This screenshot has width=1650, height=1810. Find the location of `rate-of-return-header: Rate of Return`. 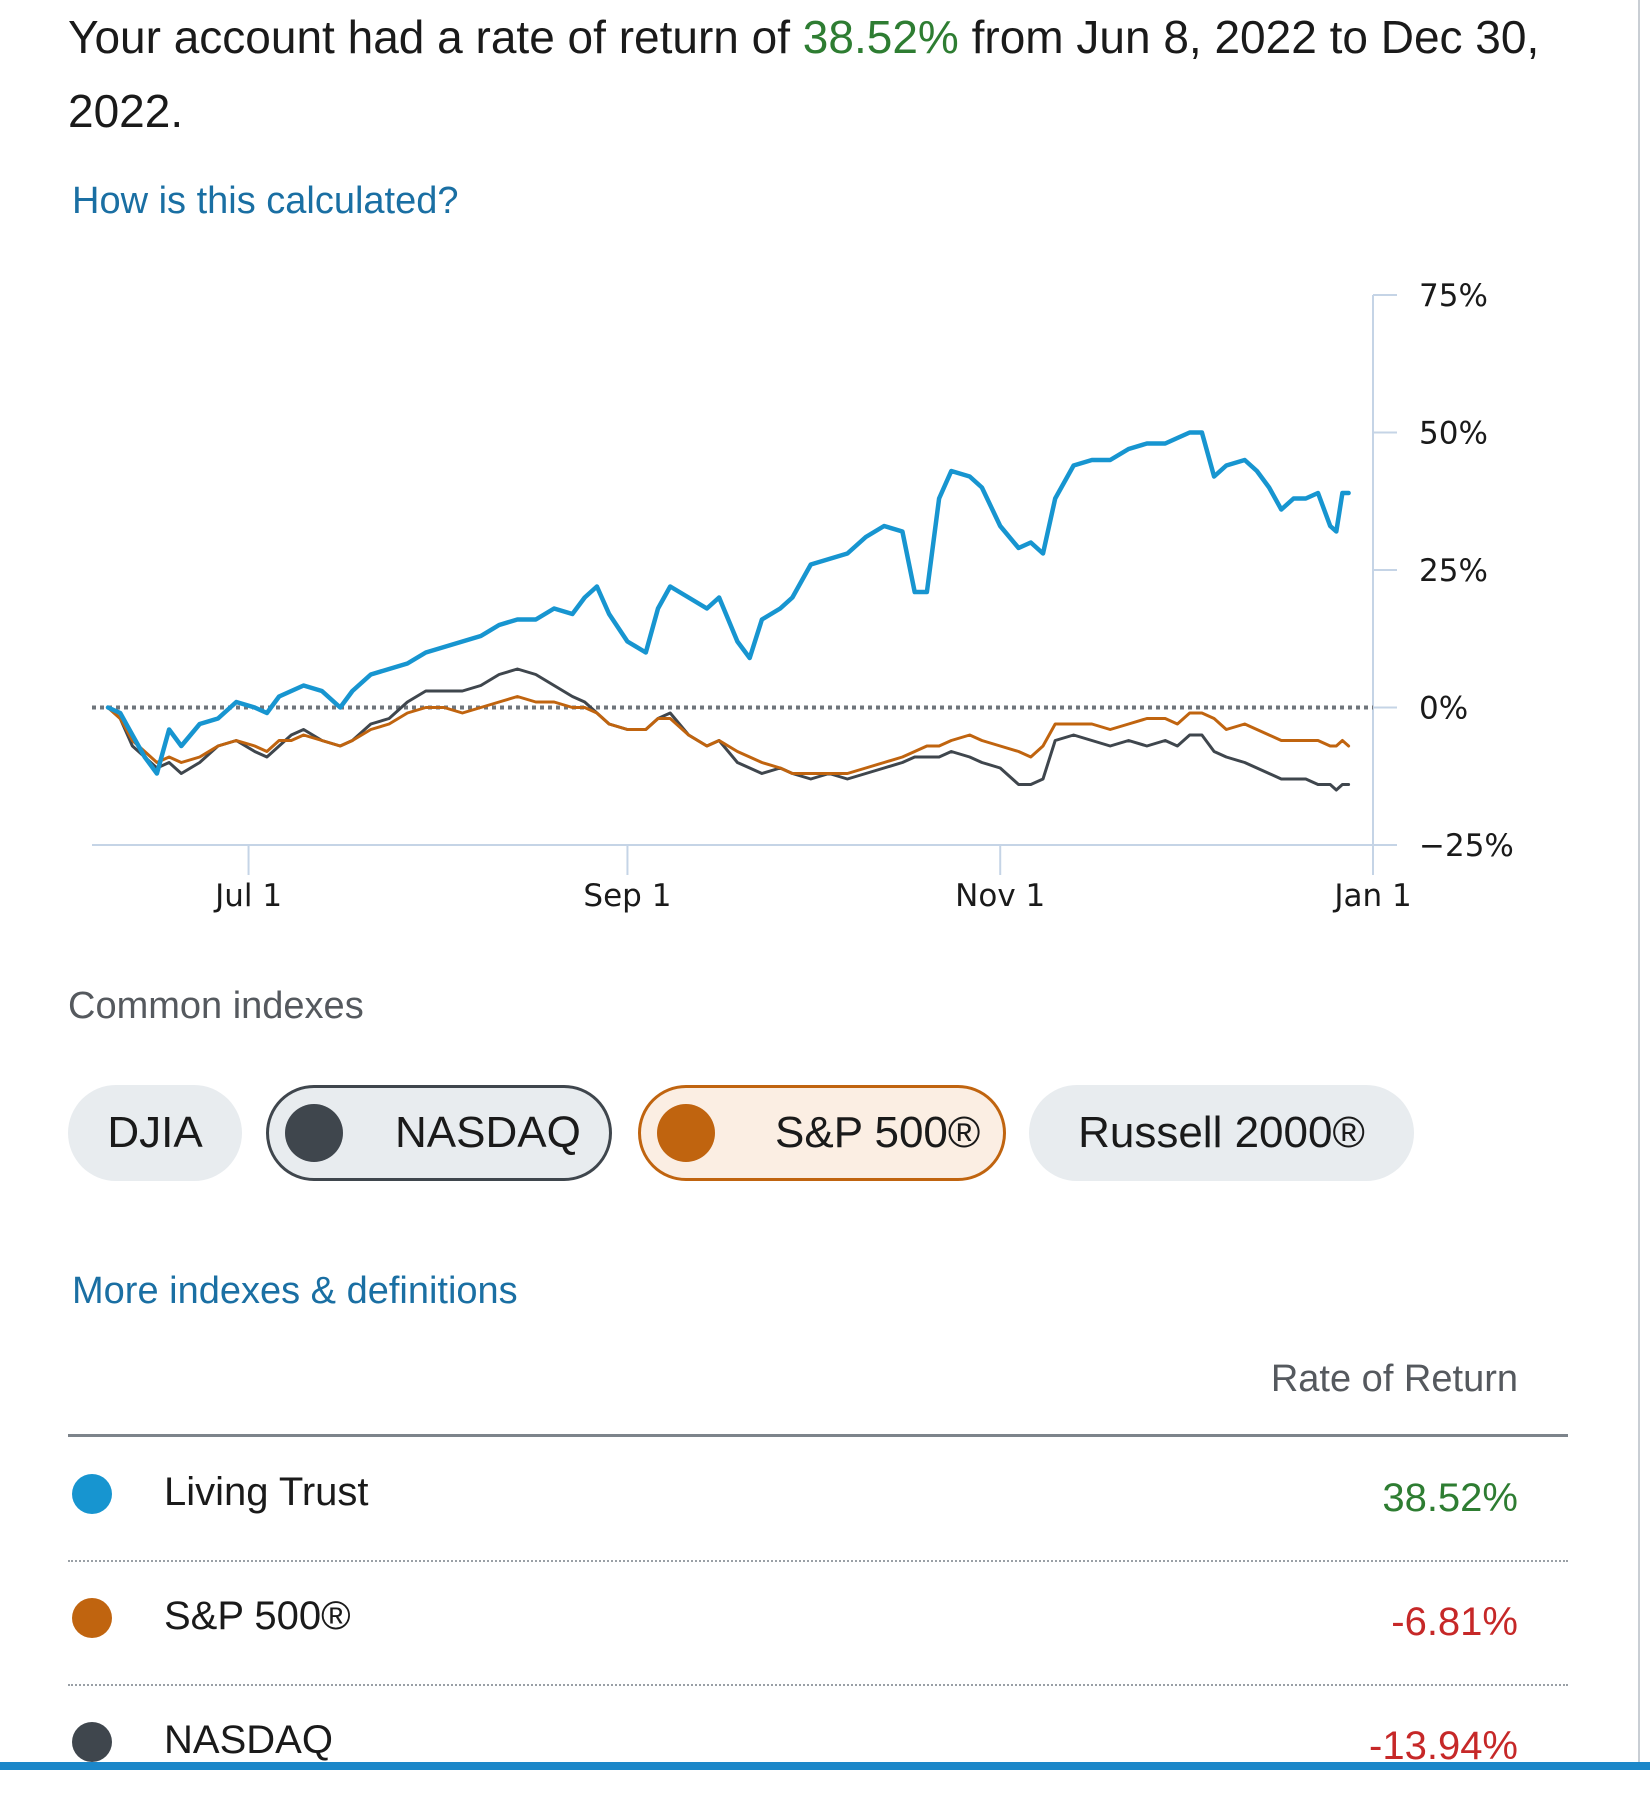

rate-of-return-header: Rate of Return is located at coordinates (1394, 1379).